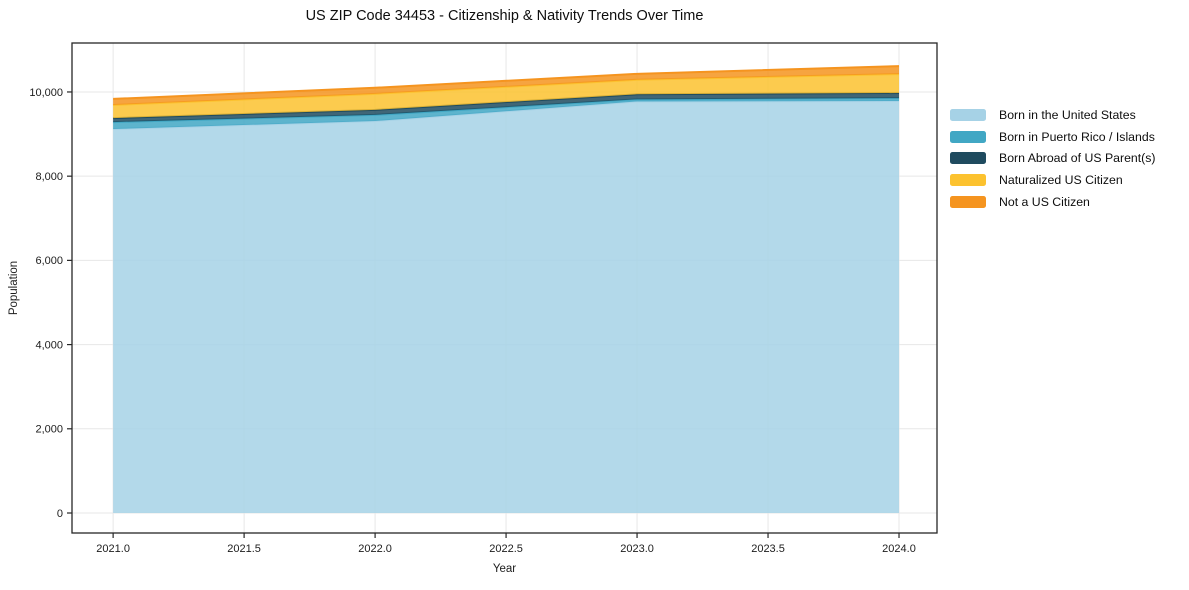 This screenshot has height=590, width=1189. I want to click on area-born-in-puerto-rico-islands, so click(506, 114).